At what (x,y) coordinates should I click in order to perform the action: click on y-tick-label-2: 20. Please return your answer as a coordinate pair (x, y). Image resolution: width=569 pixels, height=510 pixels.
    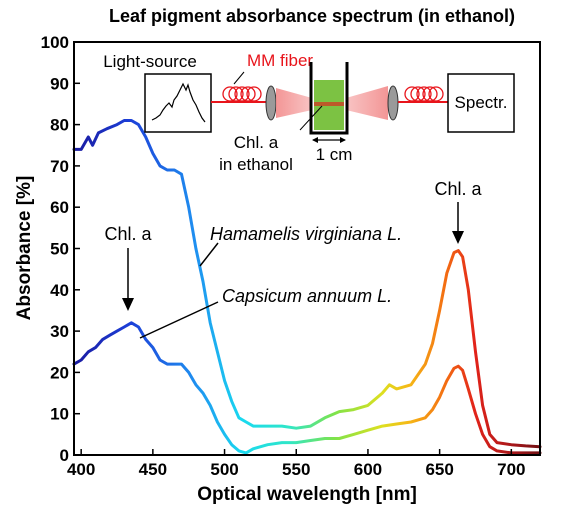
    Looking at the image, I should click on (59, 372).